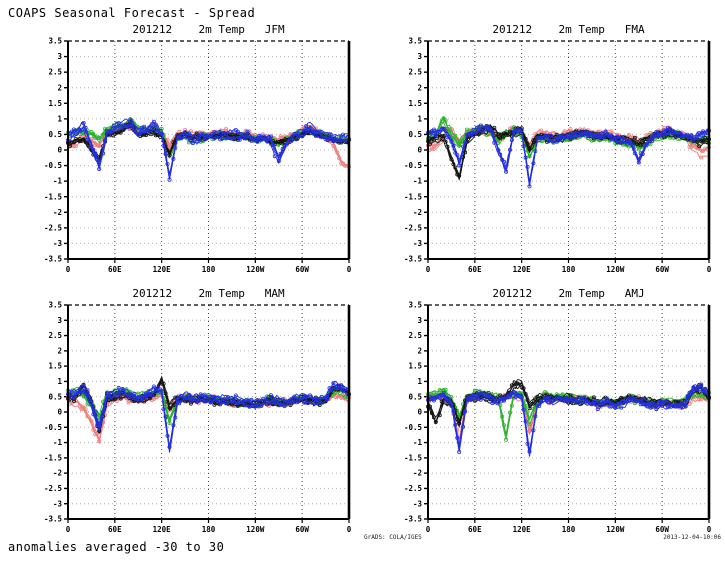 The height and width of the screenshot is (568, 725). I want to click on panel-title-amj: 201212 2m Temp AMJ, so click(568, 293).